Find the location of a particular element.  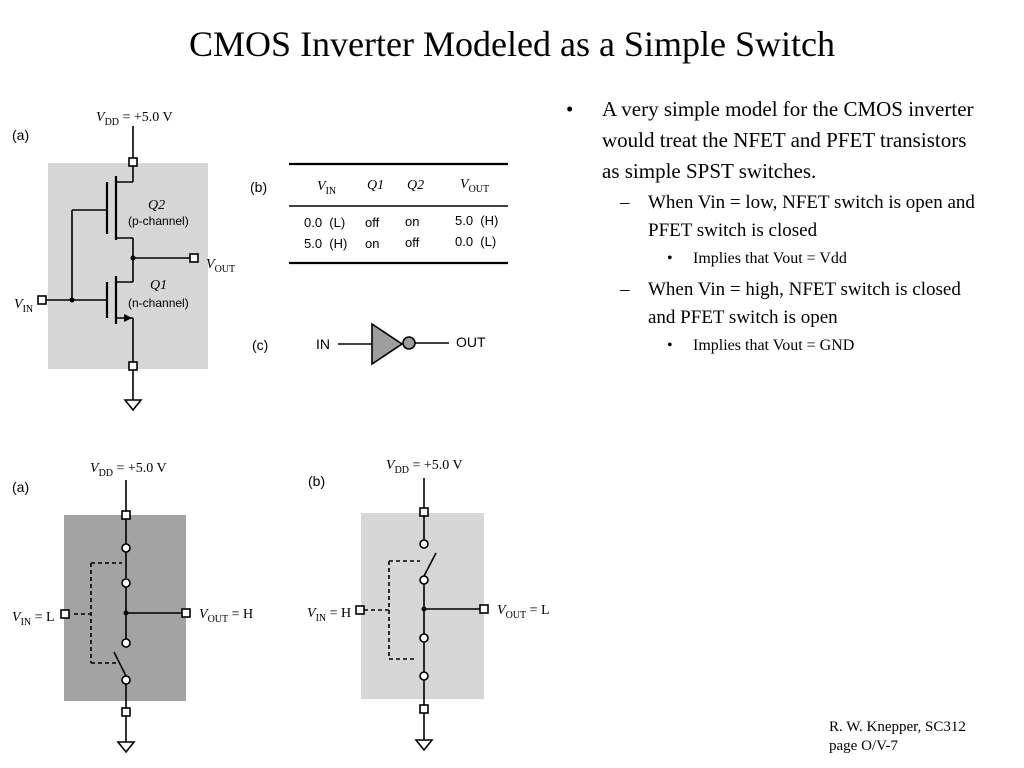

table-header-vout: VOUT is located at coordinates (474, 186).